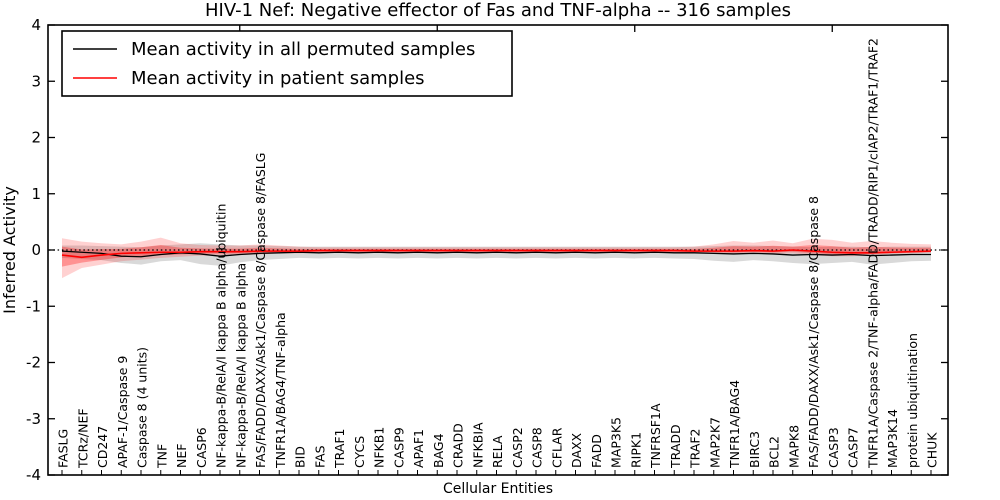  I want to click on x-tick-label: BIRC3, so click(754, 449).